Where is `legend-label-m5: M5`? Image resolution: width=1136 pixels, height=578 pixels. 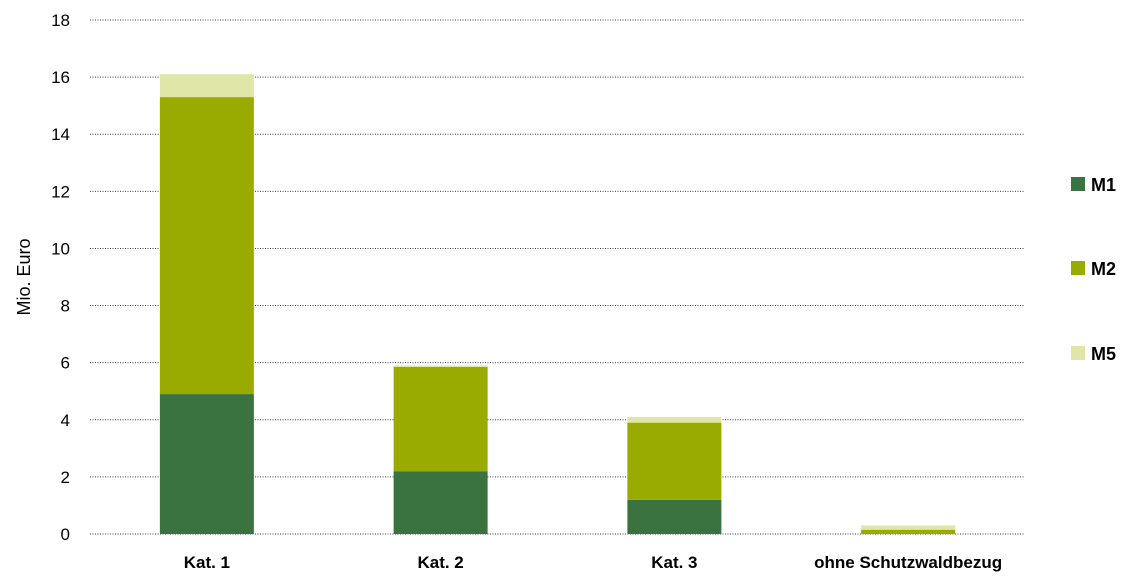 legend-label-m5: M5 is located at coordinates (1103, 354).